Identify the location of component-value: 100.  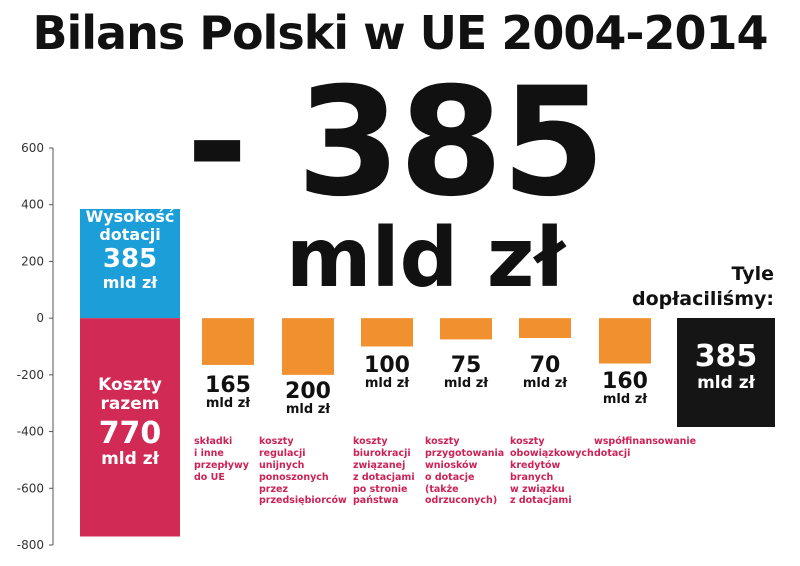
(387, 365).